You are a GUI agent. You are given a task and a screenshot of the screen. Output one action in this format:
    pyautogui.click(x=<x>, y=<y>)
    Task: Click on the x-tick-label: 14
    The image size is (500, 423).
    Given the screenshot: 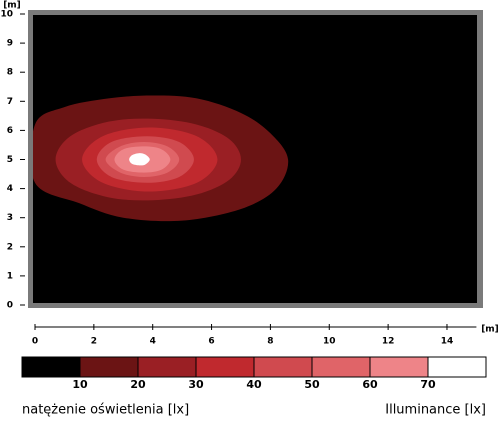 What is the action you would take?
    pyautogui.click(x=447, y=342)
    